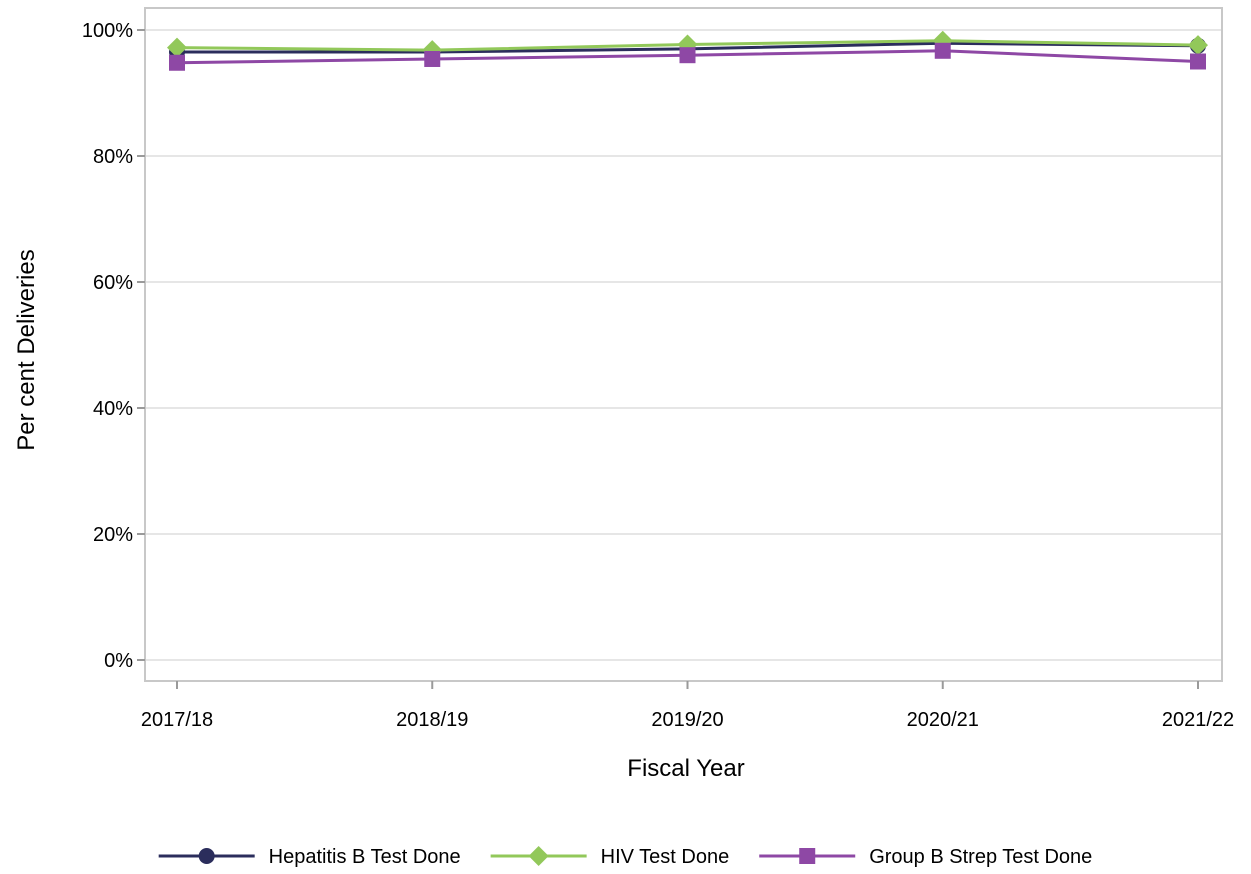  I want to click on x-axis-ticks: 2017/18 2018/19 2019/20 2020/21 2021/22, so click(687, 706).